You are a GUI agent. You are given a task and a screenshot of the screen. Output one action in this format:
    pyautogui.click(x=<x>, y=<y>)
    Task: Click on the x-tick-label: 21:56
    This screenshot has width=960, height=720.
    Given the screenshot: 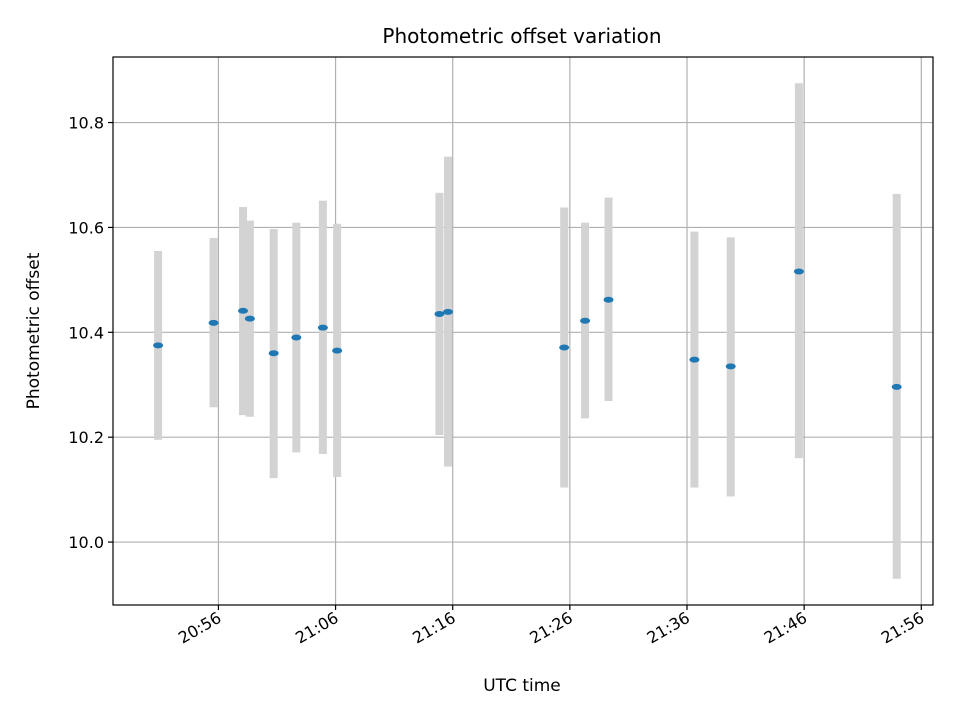 What is the action you would take?
    pyautogui.click(x=902, y=628)
    